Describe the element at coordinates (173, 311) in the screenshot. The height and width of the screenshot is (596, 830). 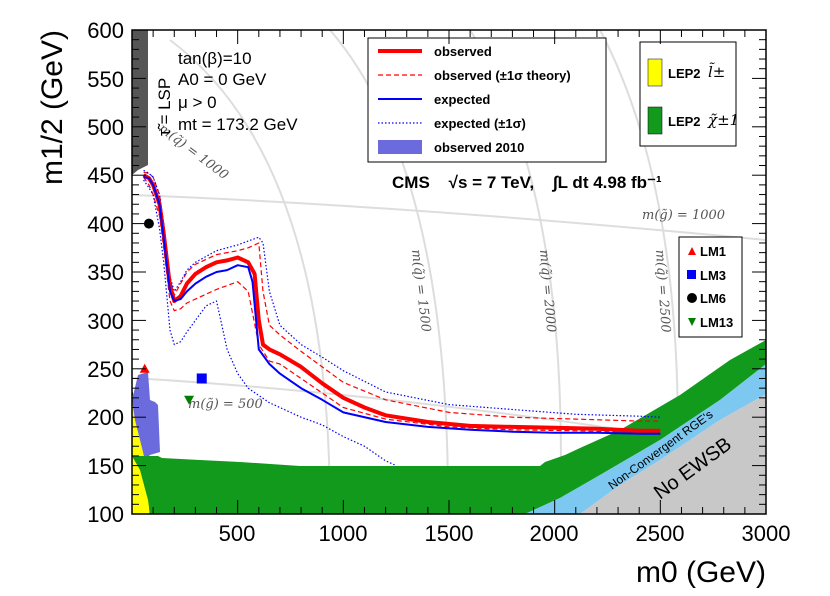
I see `benchmark-markers` at that location.